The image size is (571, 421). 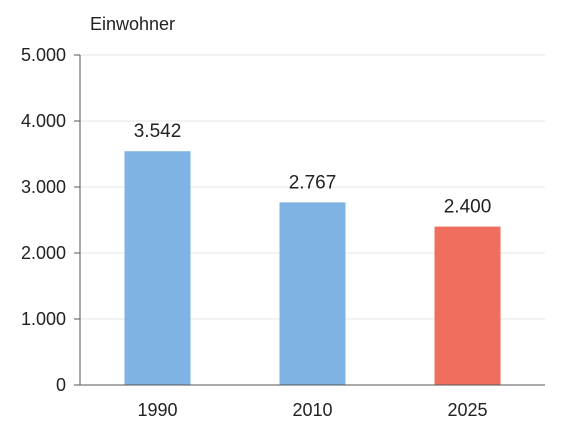 What do you see at coordinates (312, 293) in the screenshot?
I see `bar-2010` at bounding box center [312, 293].